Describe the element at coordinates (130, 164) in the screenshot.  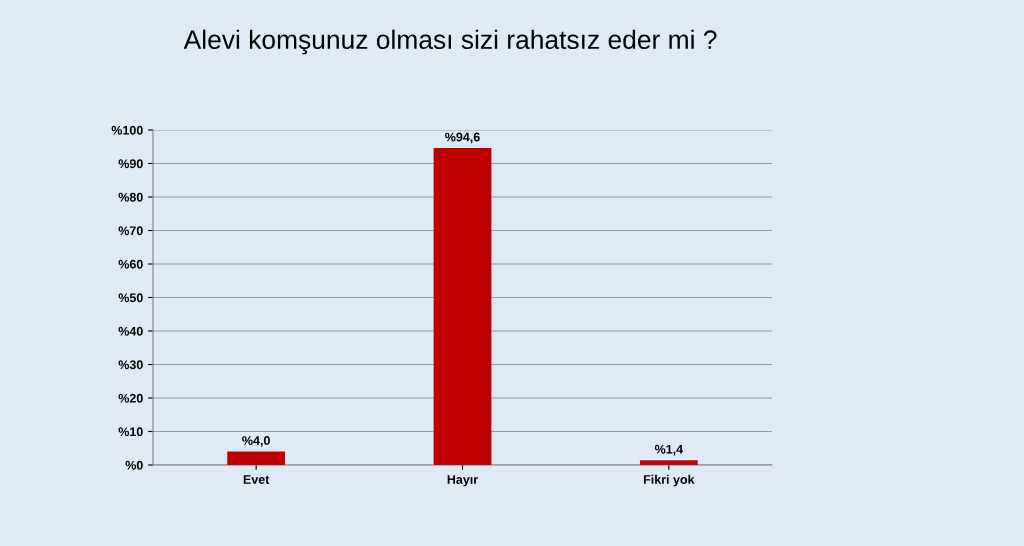
I see `y-tick-label: %90` at that location.